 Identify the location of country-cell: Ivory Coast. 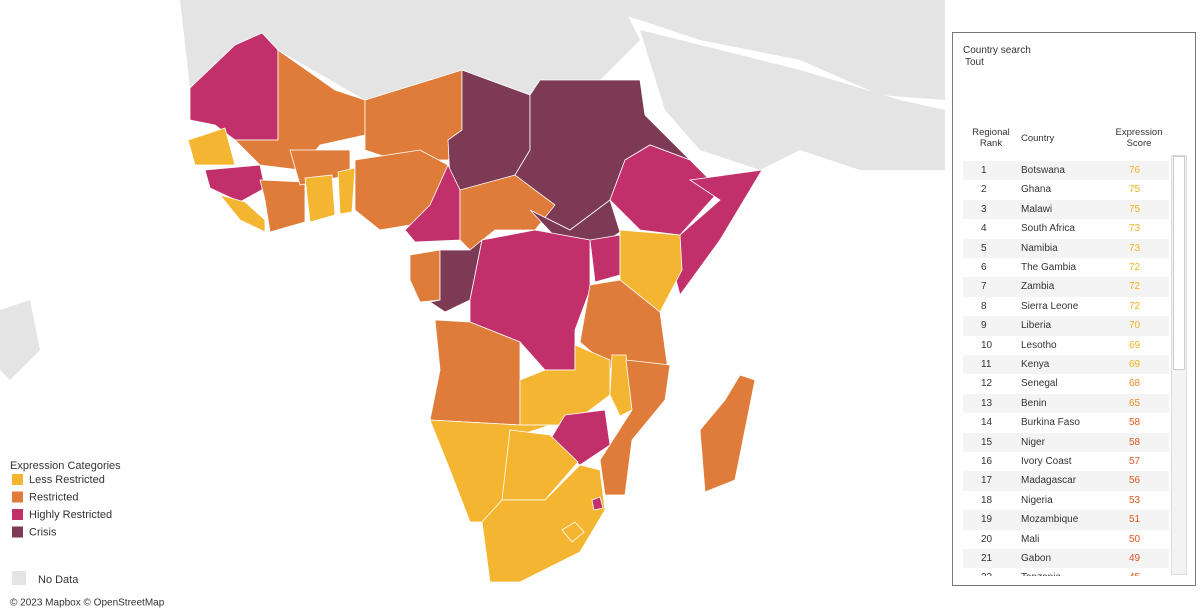
(1046, 461).